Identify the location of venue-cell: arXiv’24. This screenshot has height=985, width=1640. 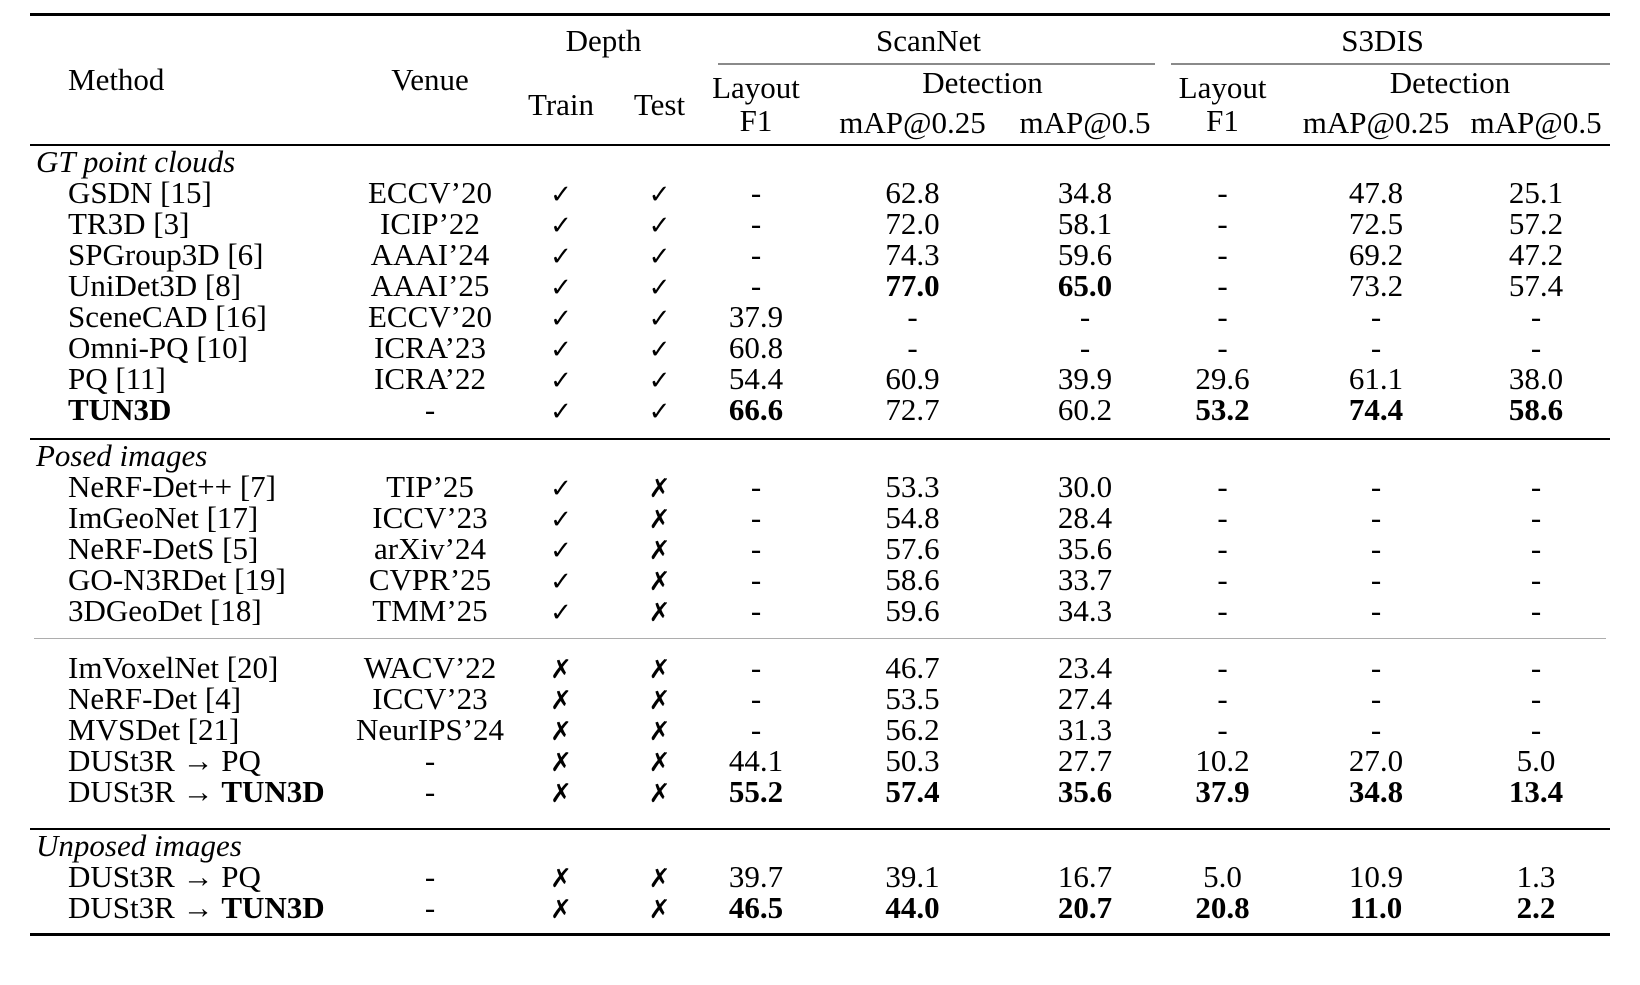
(430, 548).